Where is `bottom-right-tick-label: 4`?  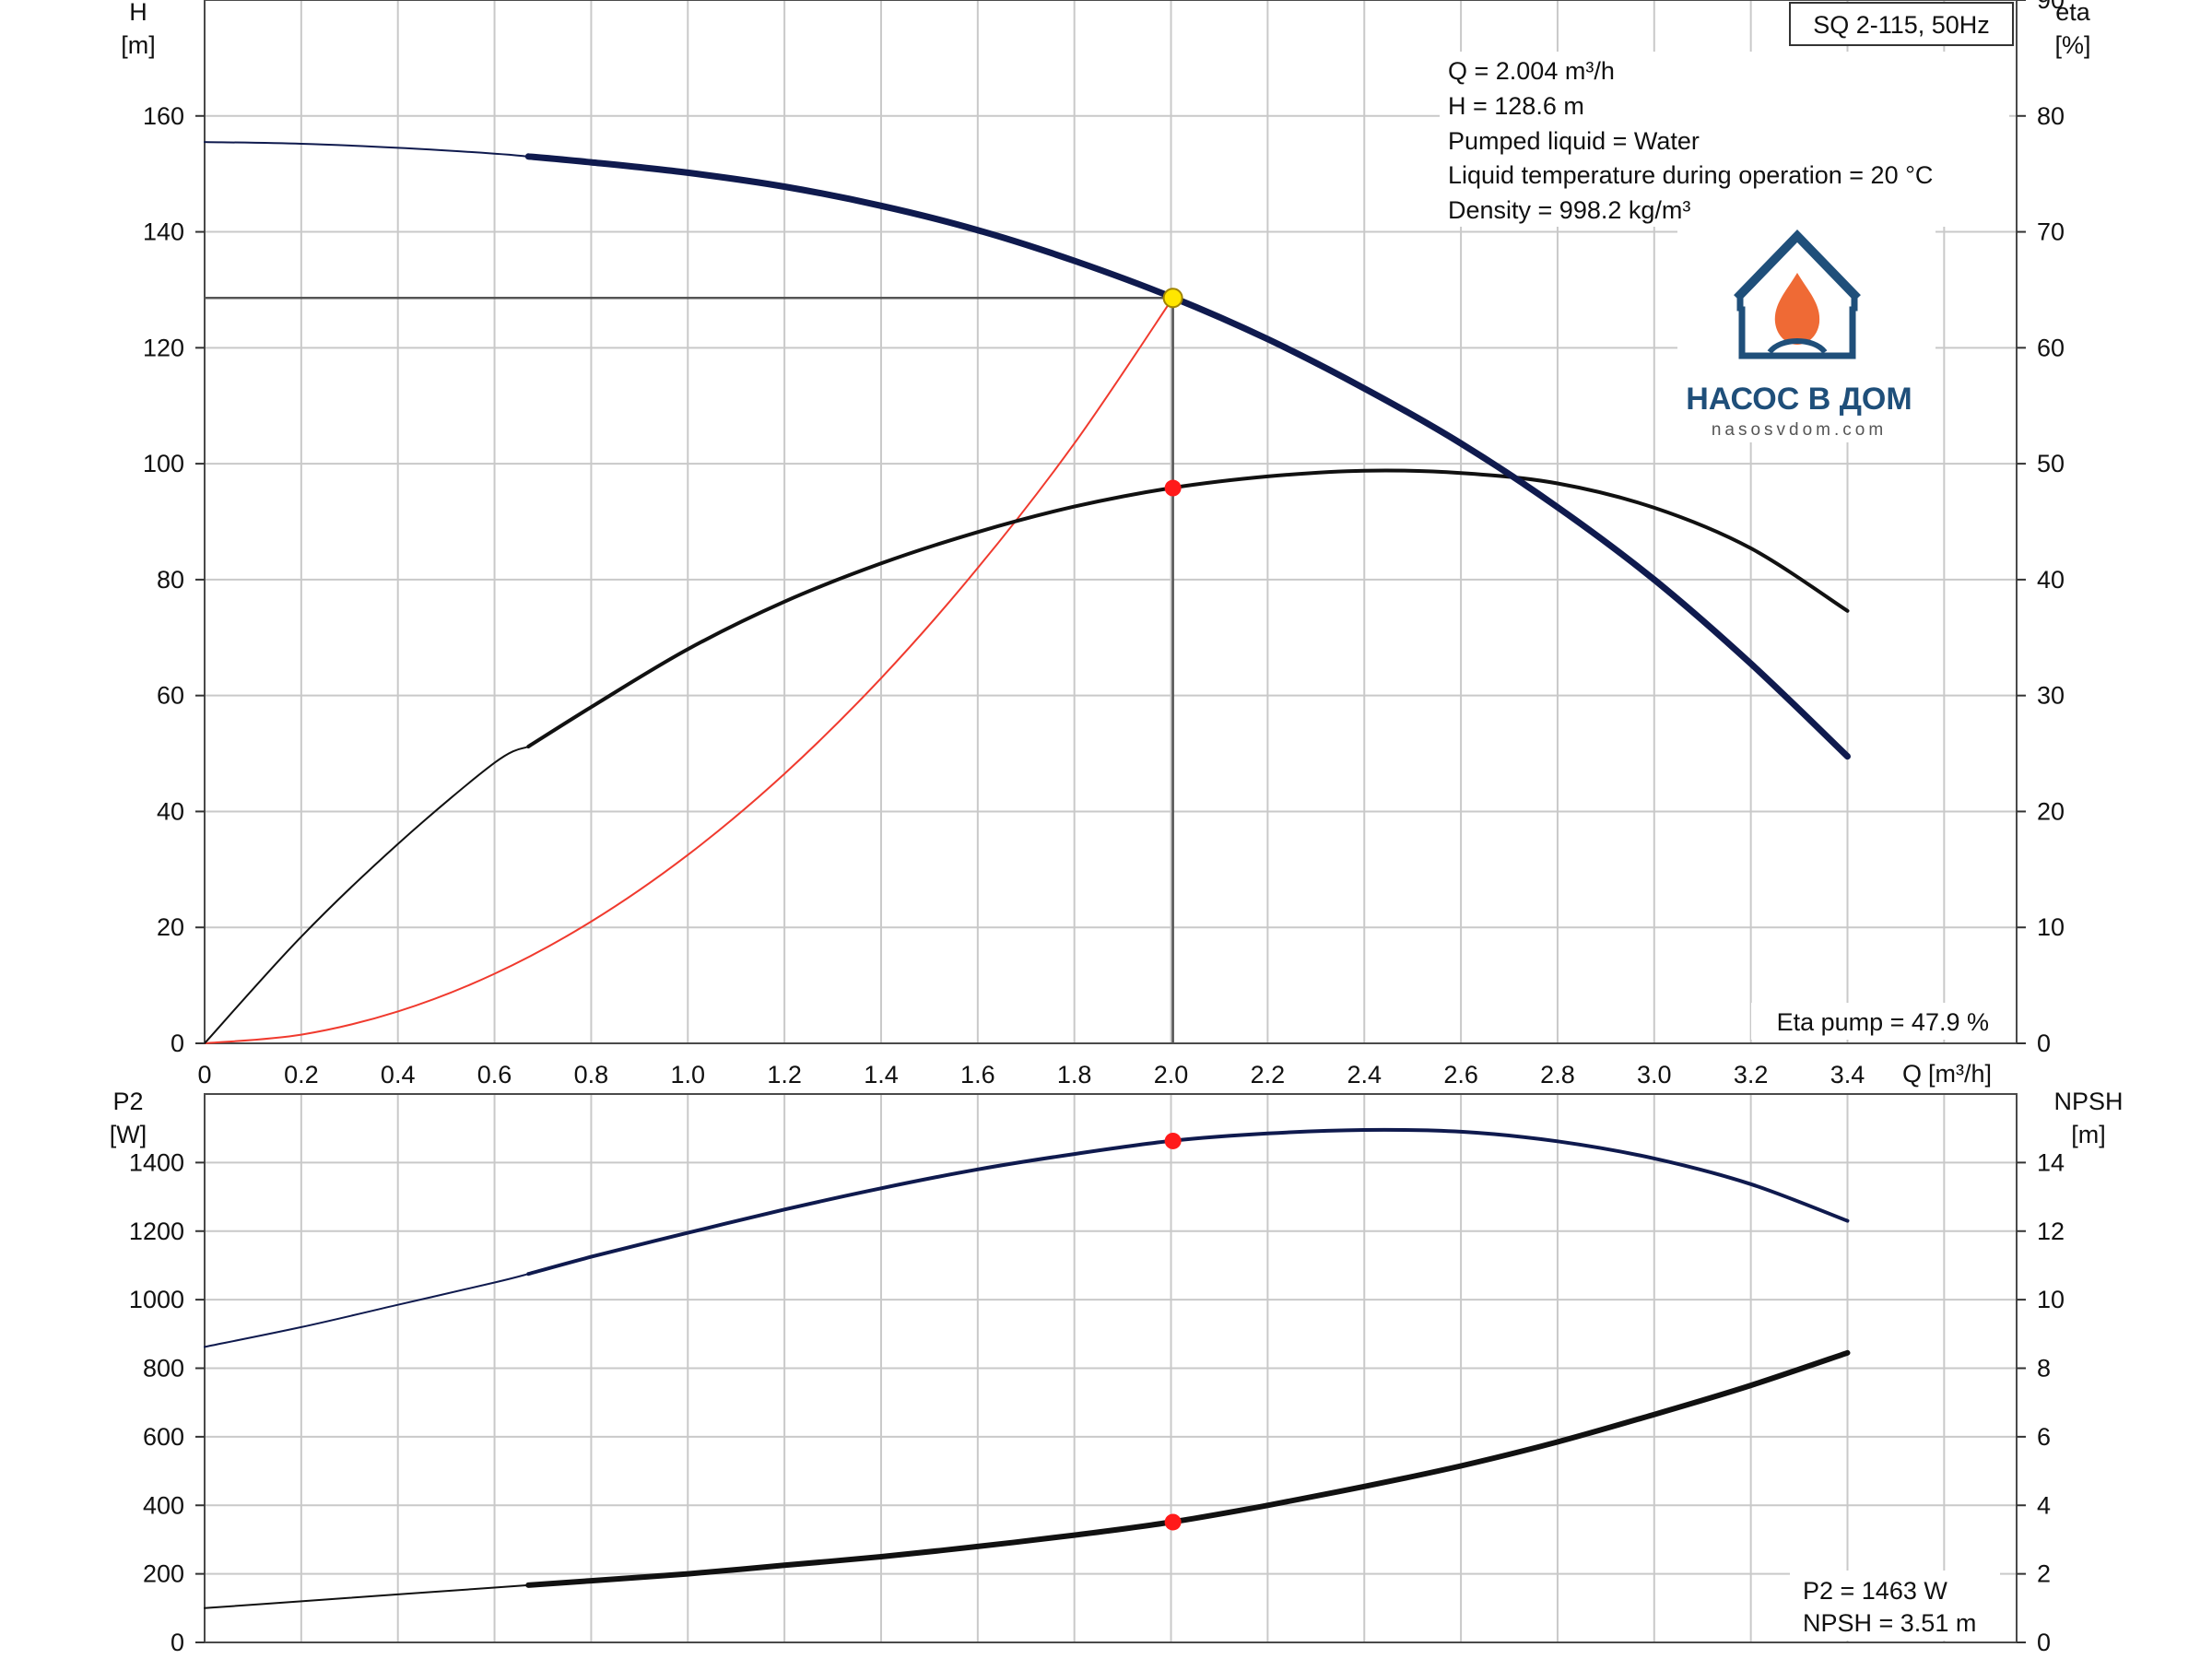
bottom-right-tick-label: 4 is located at coordinates (2044, 1505).